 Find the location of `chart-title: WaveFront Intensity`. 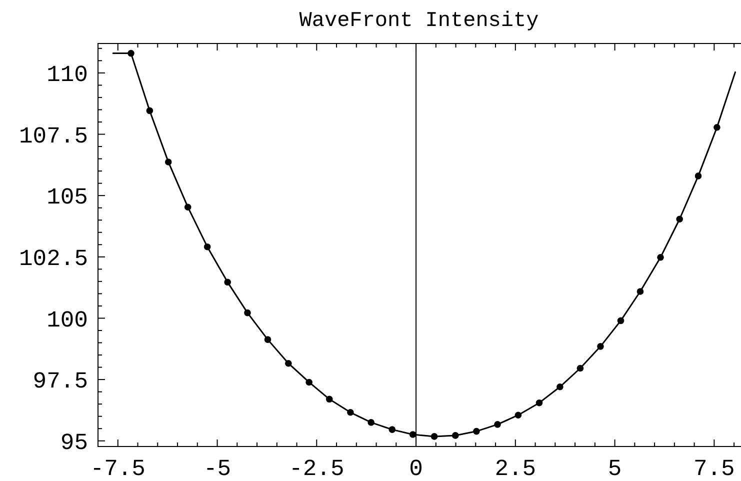

chart-title: WaveFront Intensity is located at coordinates (419, 21).